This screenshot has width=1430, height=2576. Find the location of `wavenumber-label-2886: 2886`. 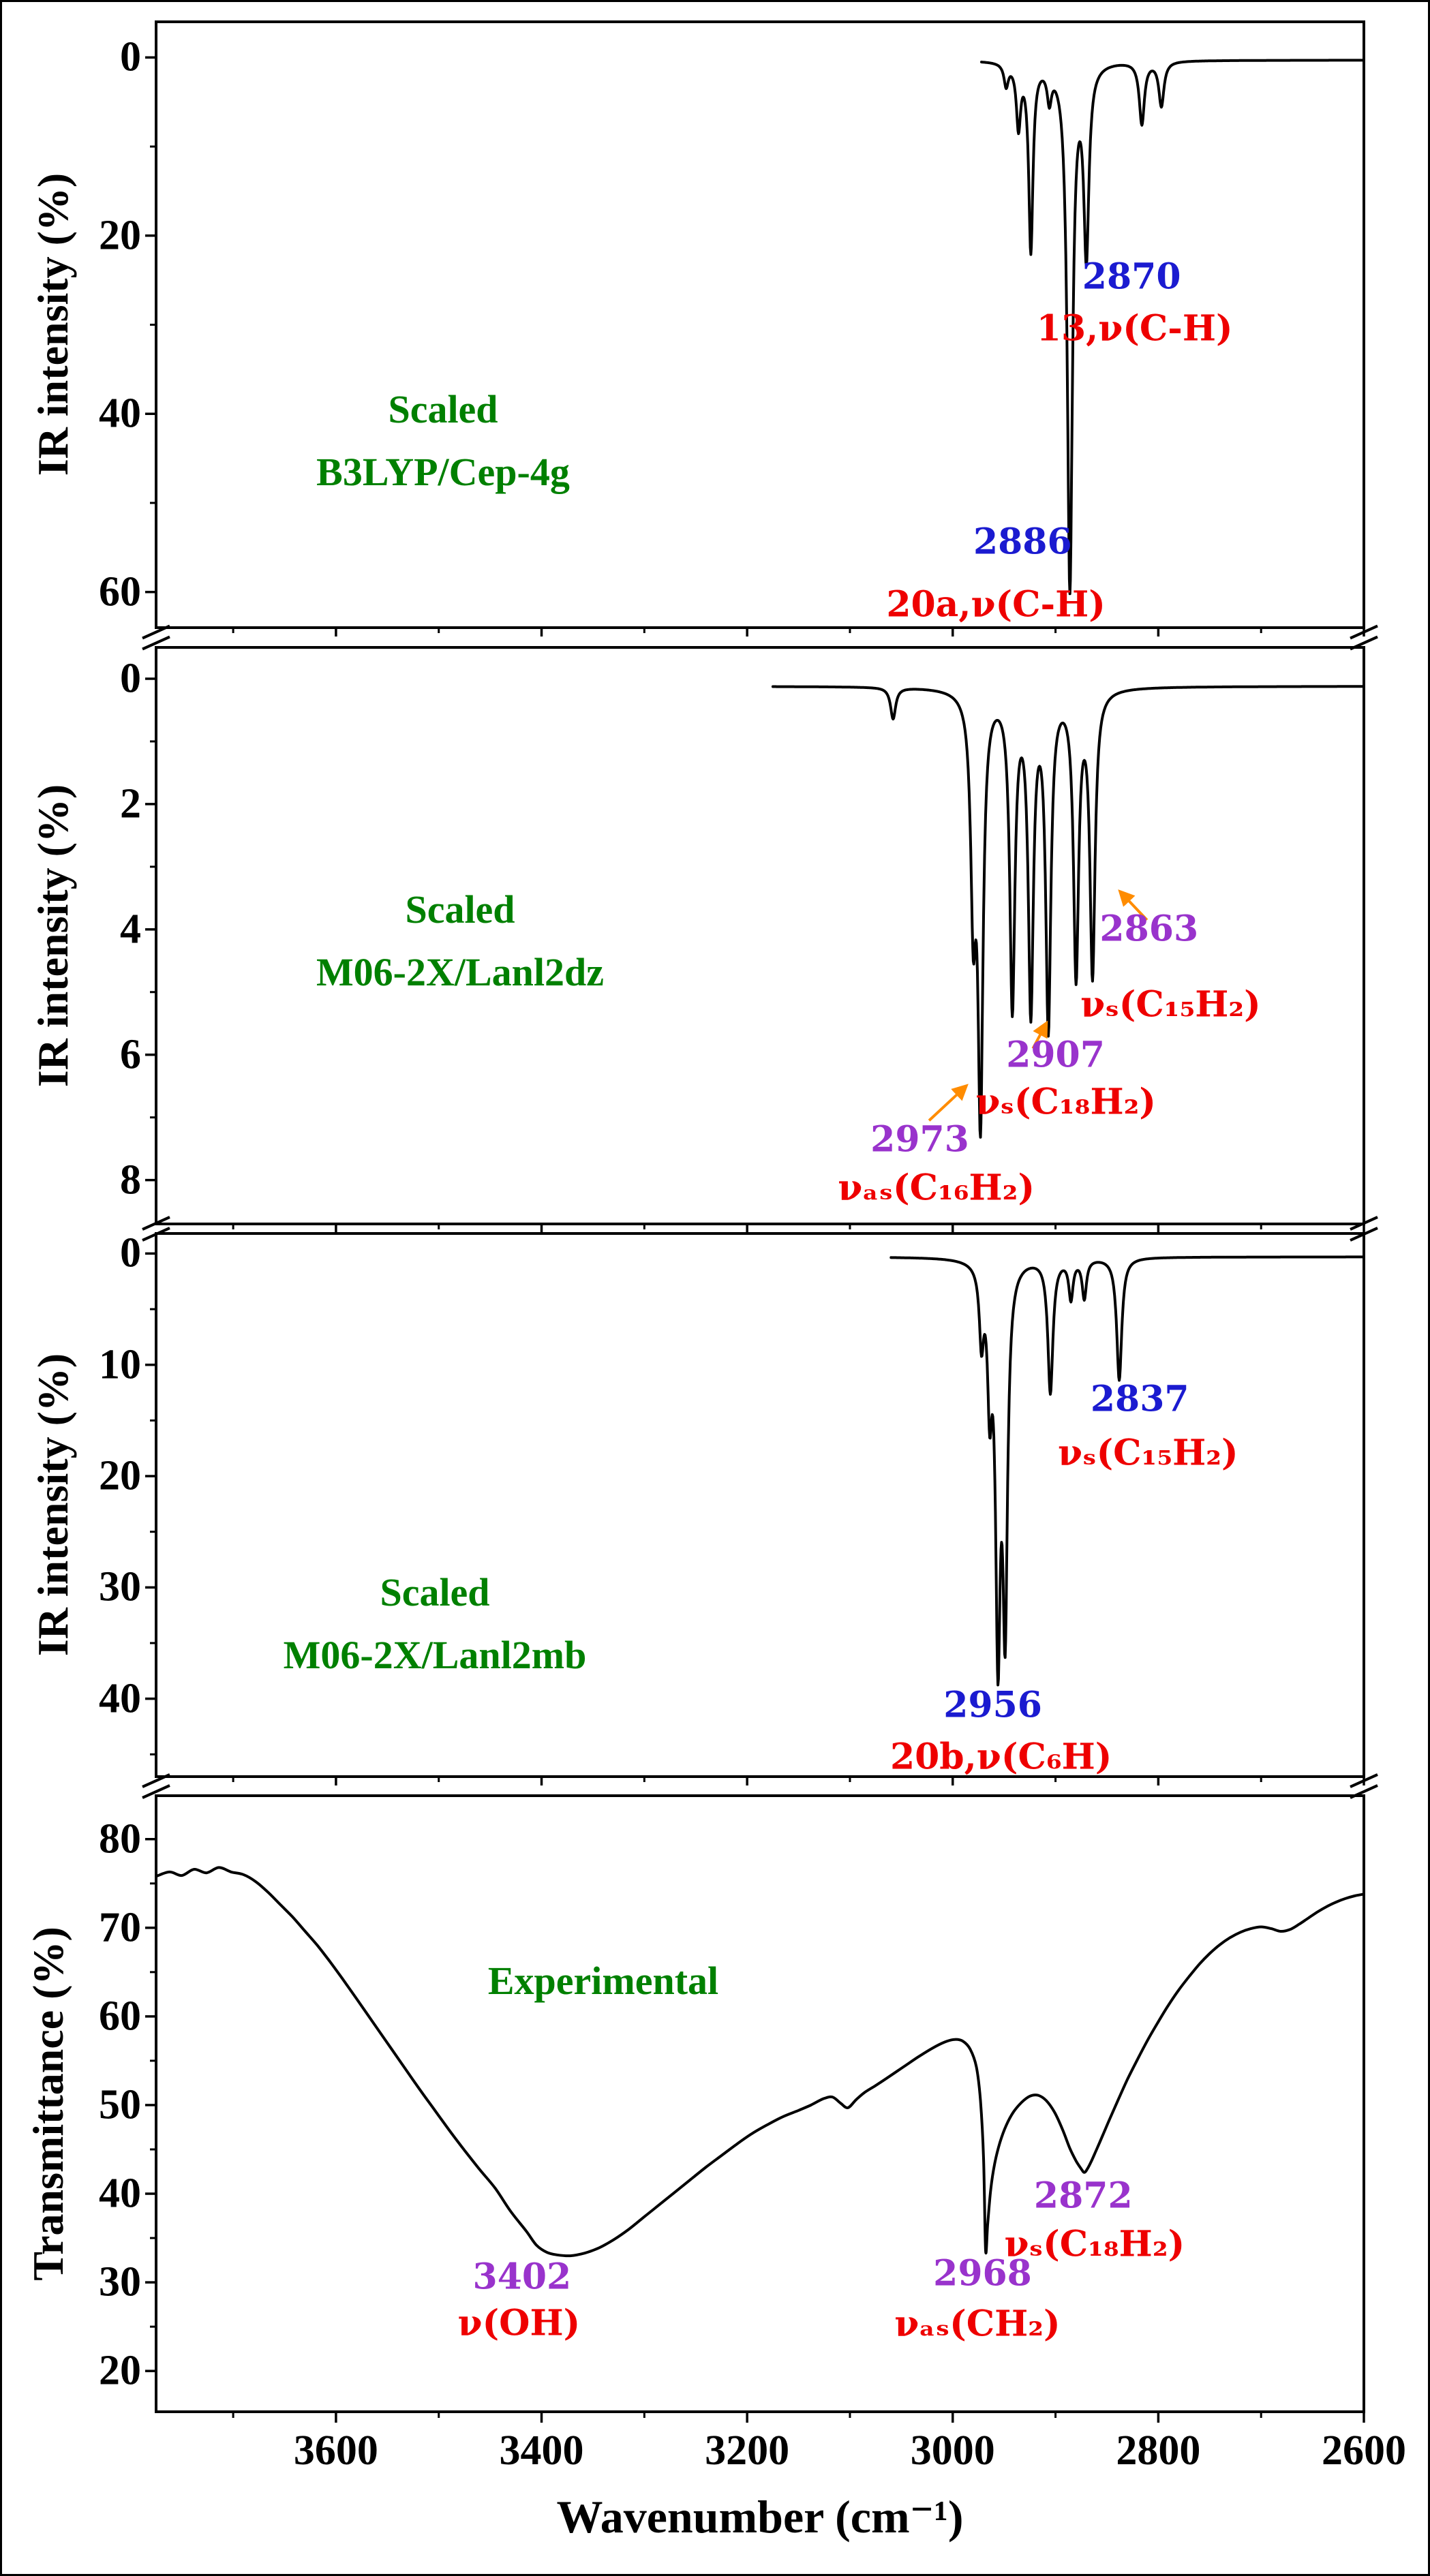

wavenumber-label-2886: 2886 is located at coordinates (1022, 542).